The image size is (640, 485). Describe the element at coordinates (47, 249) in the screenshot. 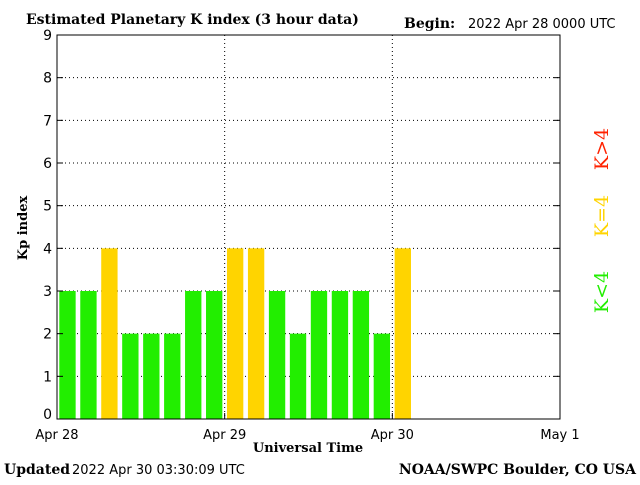

I see `y-tick-label: 4` at that location.